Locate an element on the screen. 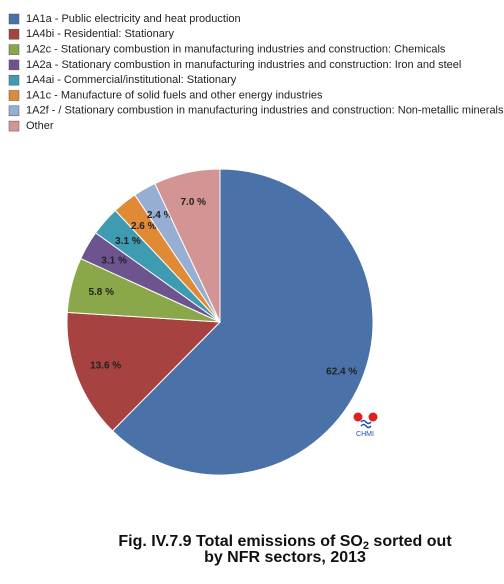 This screenshot has height=584, width=504. logo-text: CHMI is located at coordinates (365, 434).